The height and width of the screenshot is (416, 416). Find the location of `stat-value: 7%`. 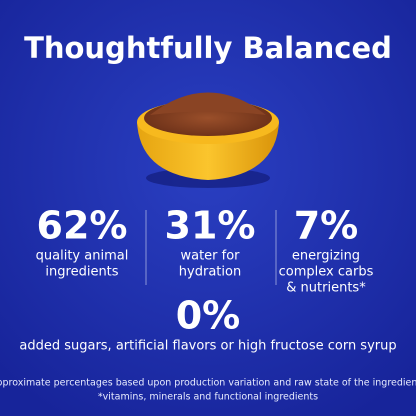

stat-value: 7% is located at coordinates (326, 226).